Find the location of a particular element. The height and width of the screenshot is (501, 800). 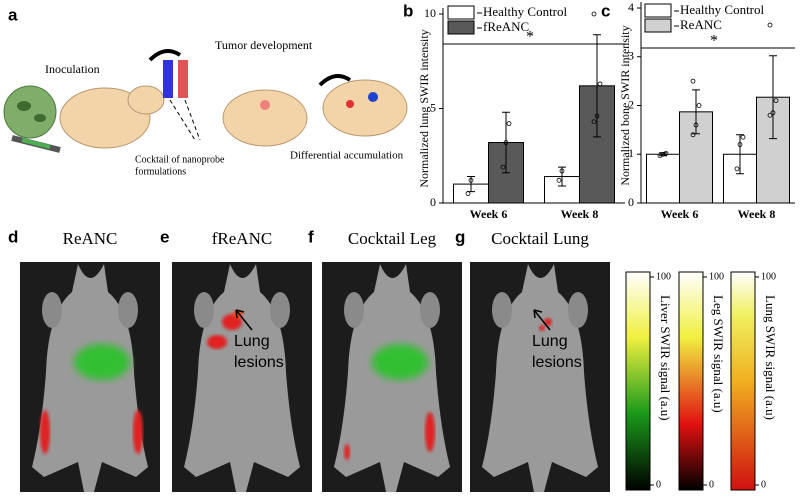

image-title: Cocktail Lung is located at coordinates (540, 238).